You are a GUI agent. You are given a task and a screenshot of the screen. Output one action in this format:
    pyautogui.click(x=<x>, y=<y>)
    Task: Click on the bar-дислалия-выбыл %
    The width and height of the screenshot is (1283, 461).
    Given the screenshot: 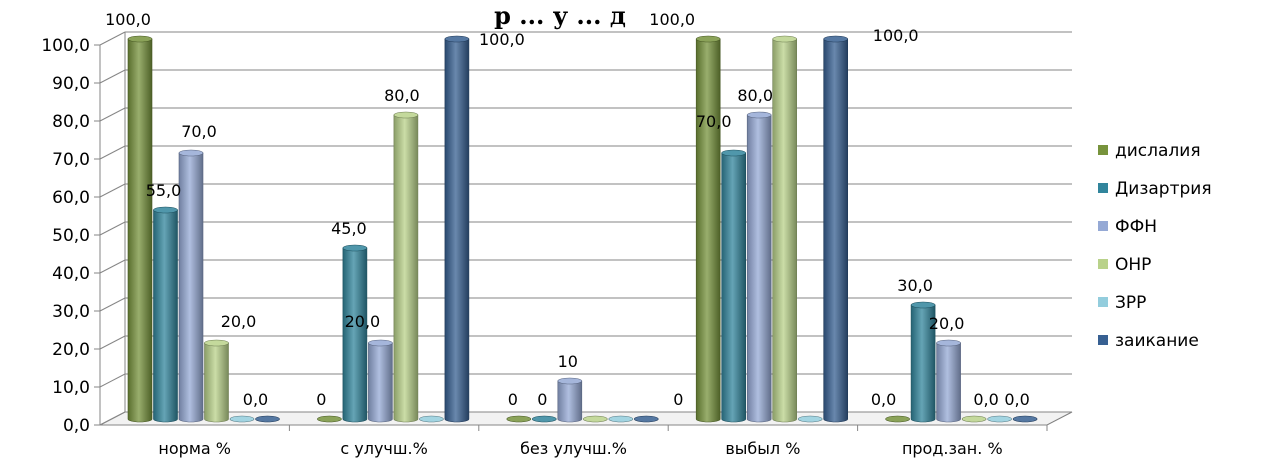 What is the action you would take?
    pyautogui.click(x=708, y=230)
    